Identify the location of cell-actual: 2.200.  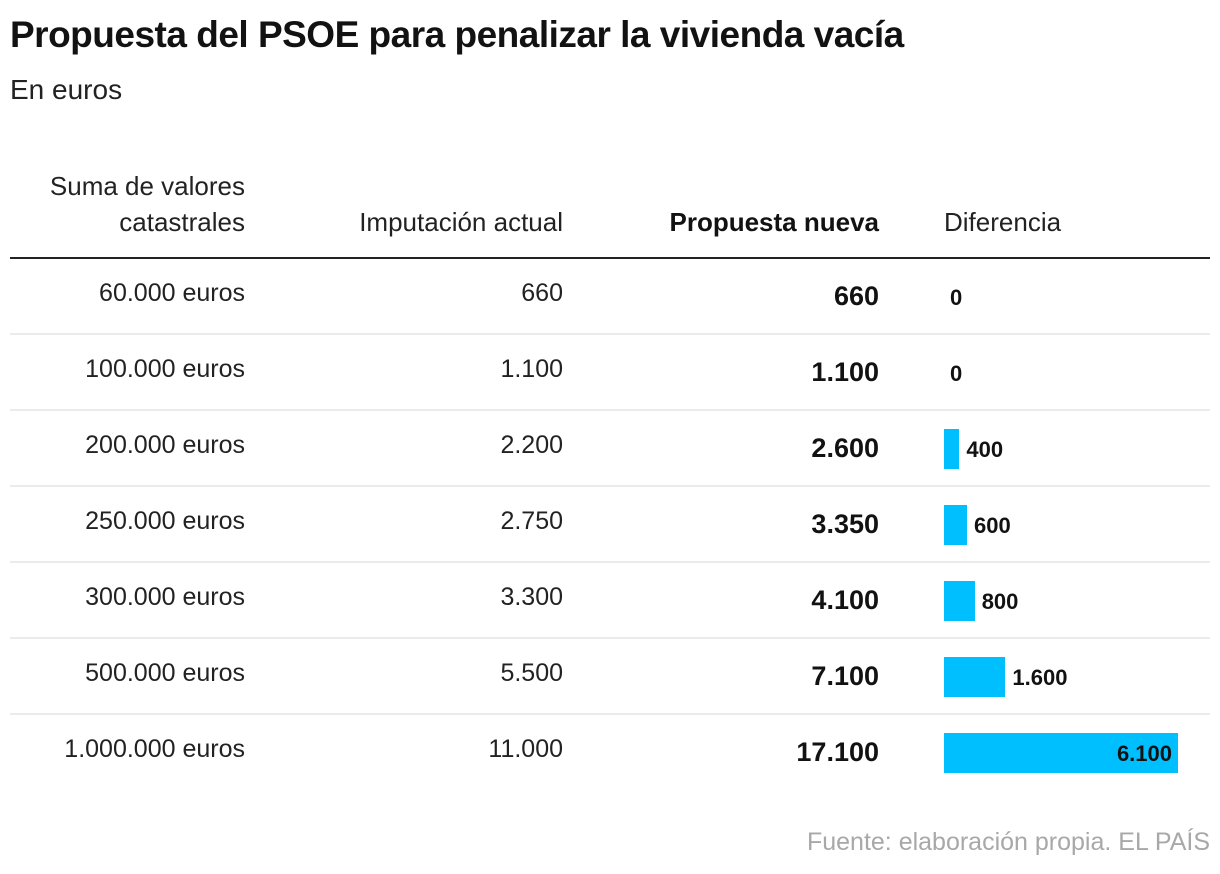
(531, 445).